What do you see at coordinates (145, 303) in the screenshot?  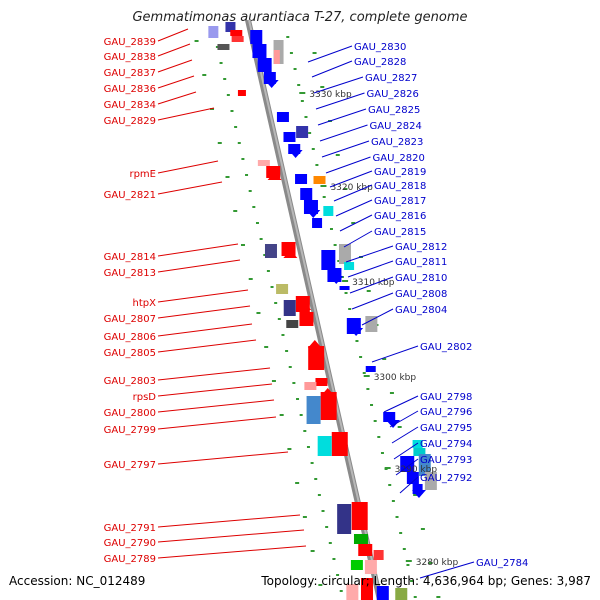 I see `left-gene-label: htpX` at bounding box center [145, 303].